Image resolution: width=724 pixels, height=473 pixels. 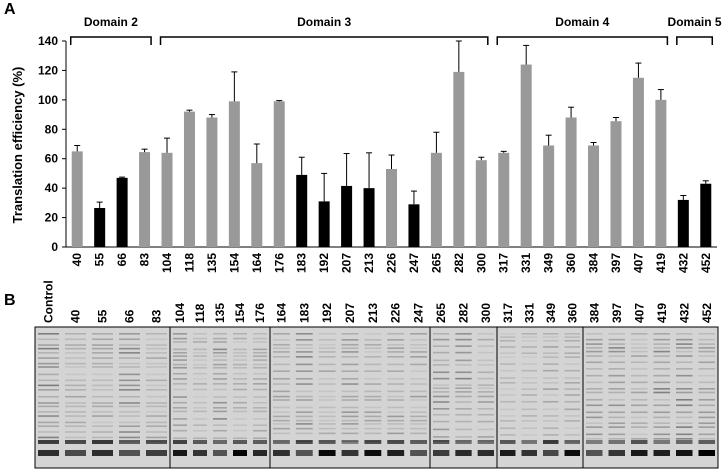 I want to click on gel-lane-label: 40, so click(x=76, y=316).